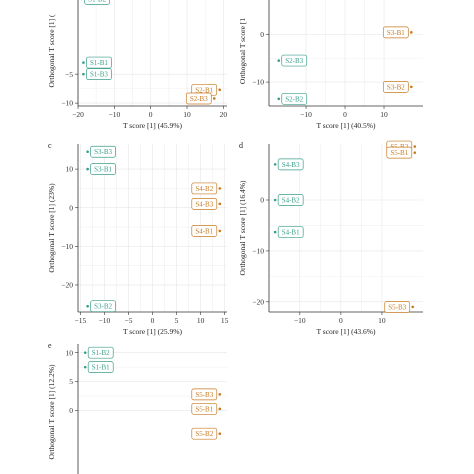 This screenshot has height=474, width=474. I want to click on x-axis-title: T score [1] (25.9%), so click(153, 331).